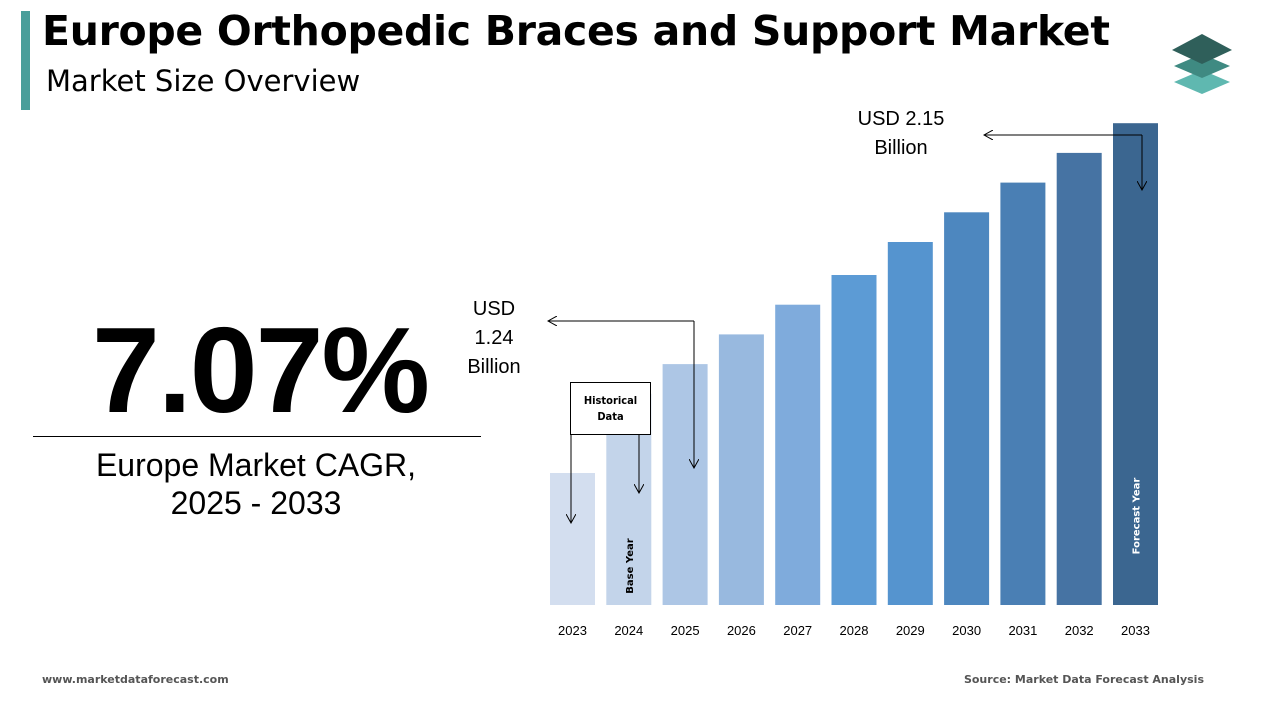 The image size is (1280, 720). Describe the element at coordinates (910, 423) in the screenshot. I see `bar-2029` at that location.